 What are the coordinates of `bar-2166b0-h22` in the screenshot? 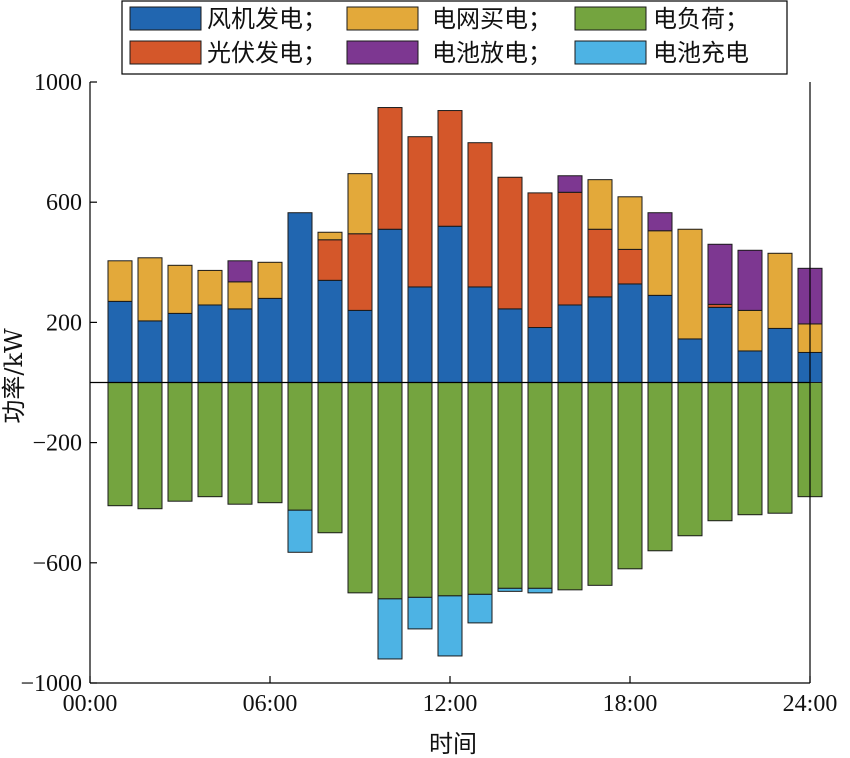 It's located at (750, 367).